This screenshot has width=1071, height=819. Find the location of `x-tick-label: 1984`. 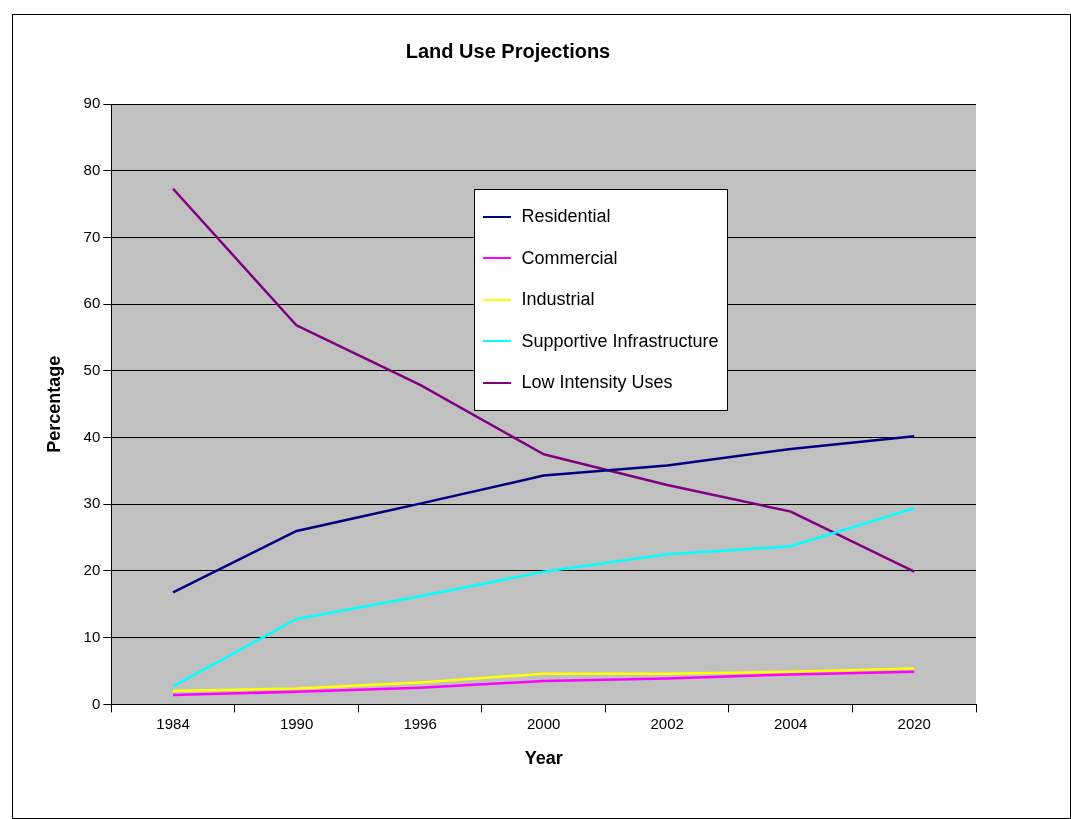

x-tick-label: 1984 is located at coordinates (173, 723).